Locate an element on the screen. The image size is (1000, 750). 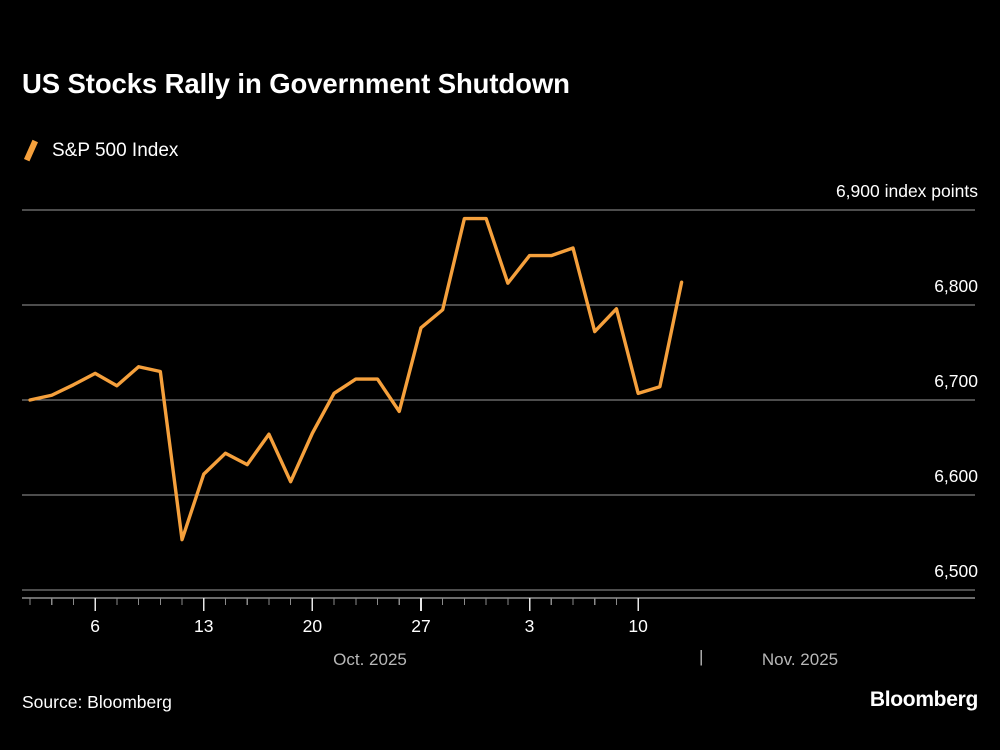
x-axis-tick-label: 6 is located at coordinates (95, 626).